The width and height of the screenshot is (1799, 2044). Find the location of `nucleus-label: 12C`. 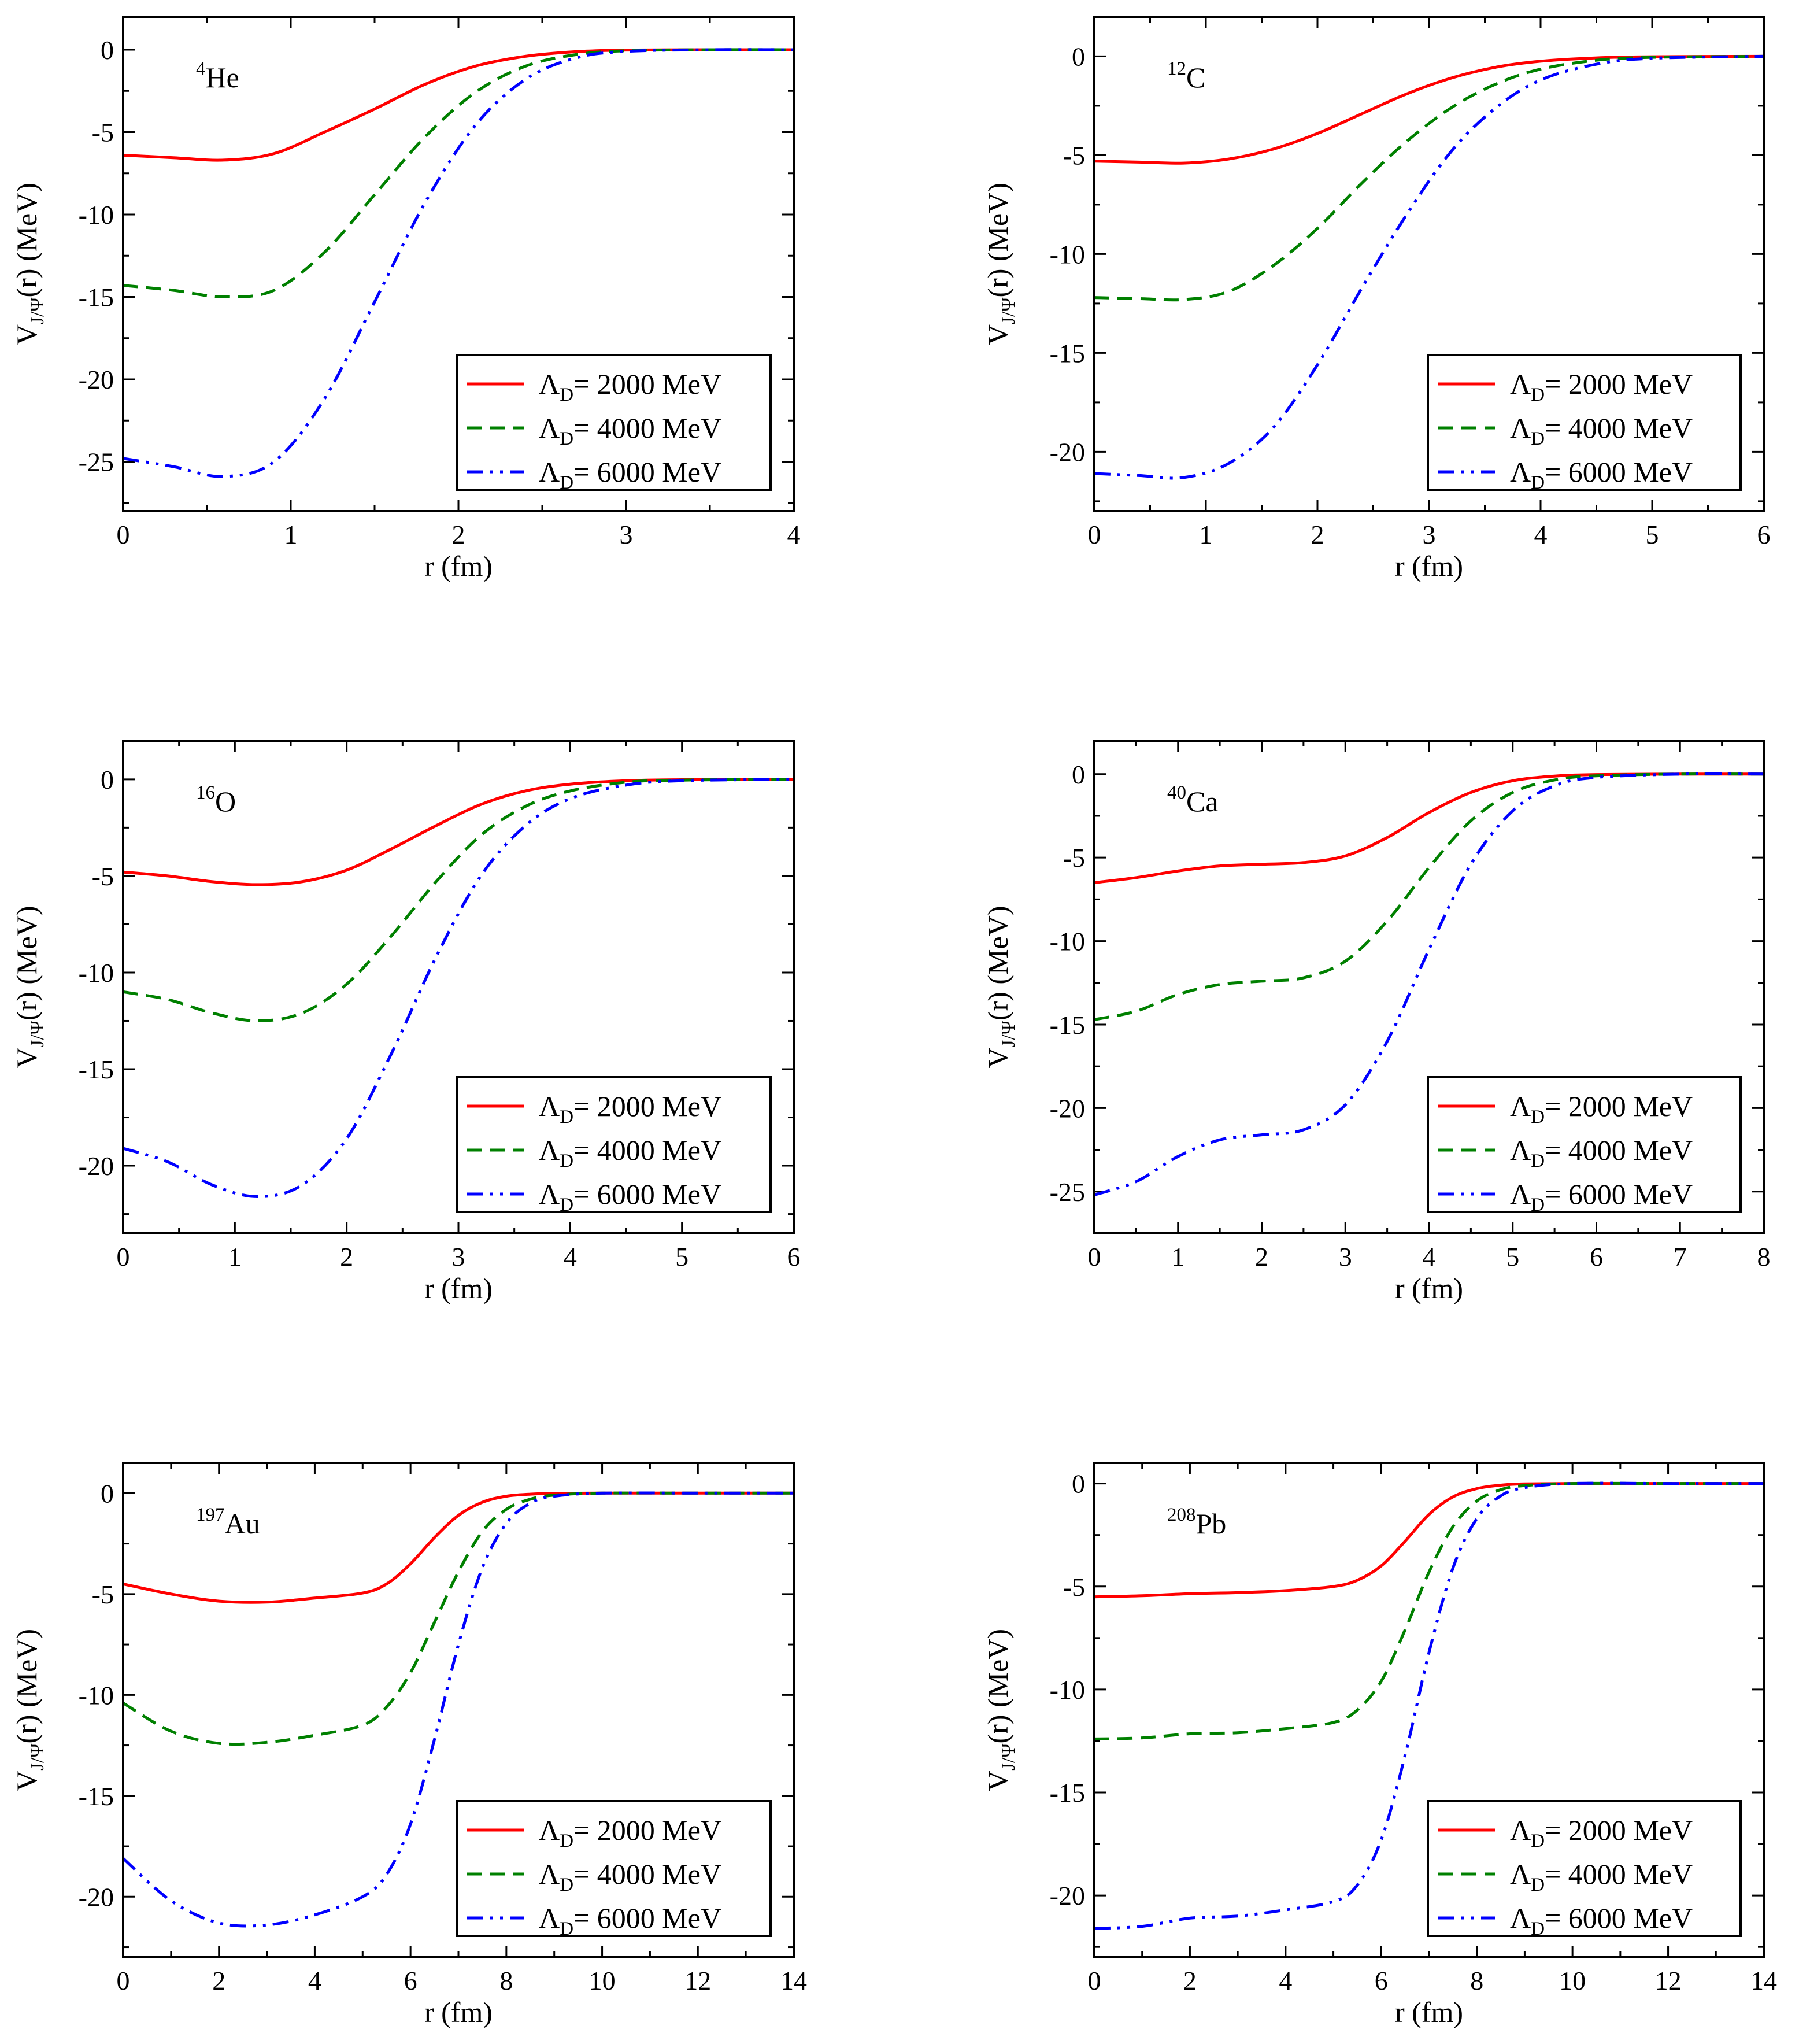

nucleus-label: 12C is located at coordinates (1186, 76).